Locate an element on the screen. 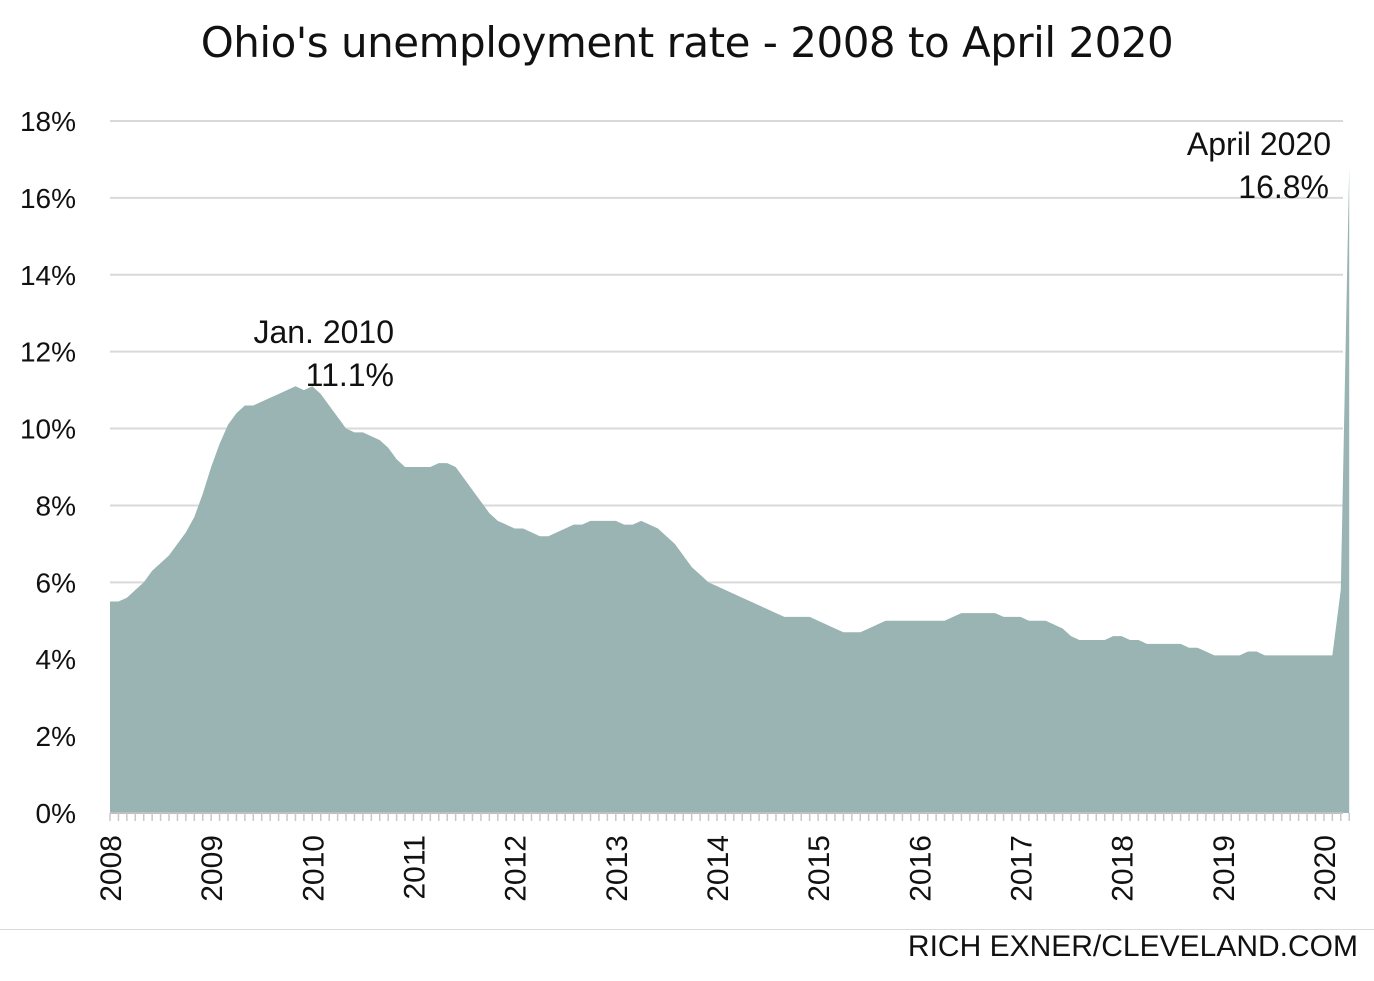  footer-divider is located at coordinates (687, 929).